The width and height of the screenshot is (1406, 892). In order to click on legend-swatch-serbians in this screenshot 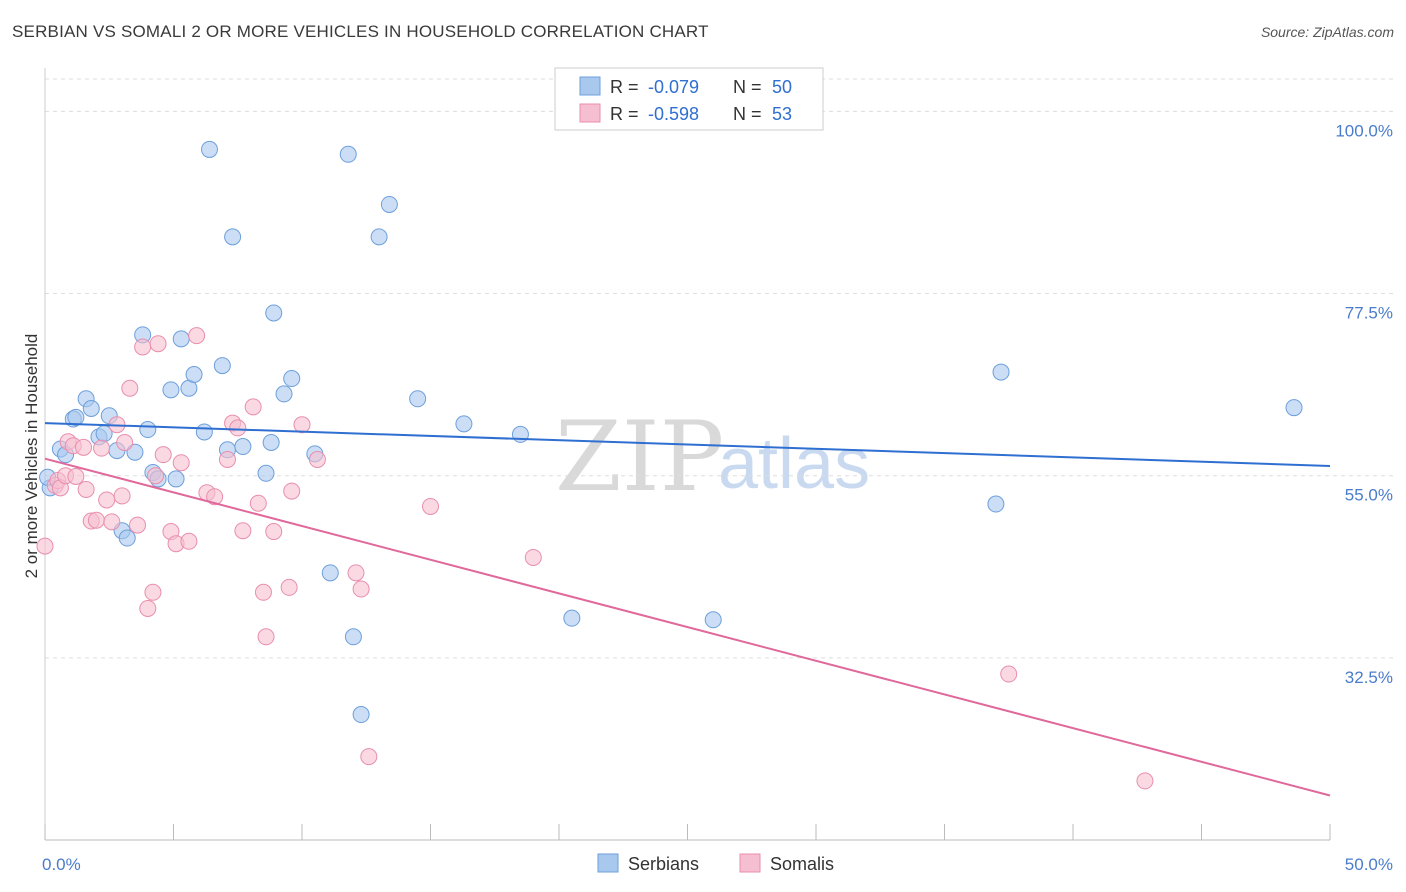, I will do `click(608, 863)`.